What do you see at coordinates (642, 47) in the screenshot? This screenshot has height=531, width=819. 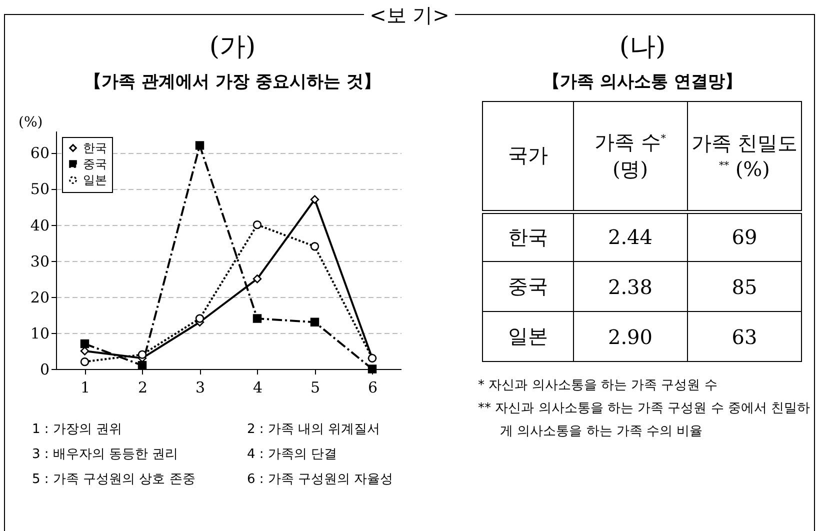 I see `text: (나)` at bounding box center [642, 47].